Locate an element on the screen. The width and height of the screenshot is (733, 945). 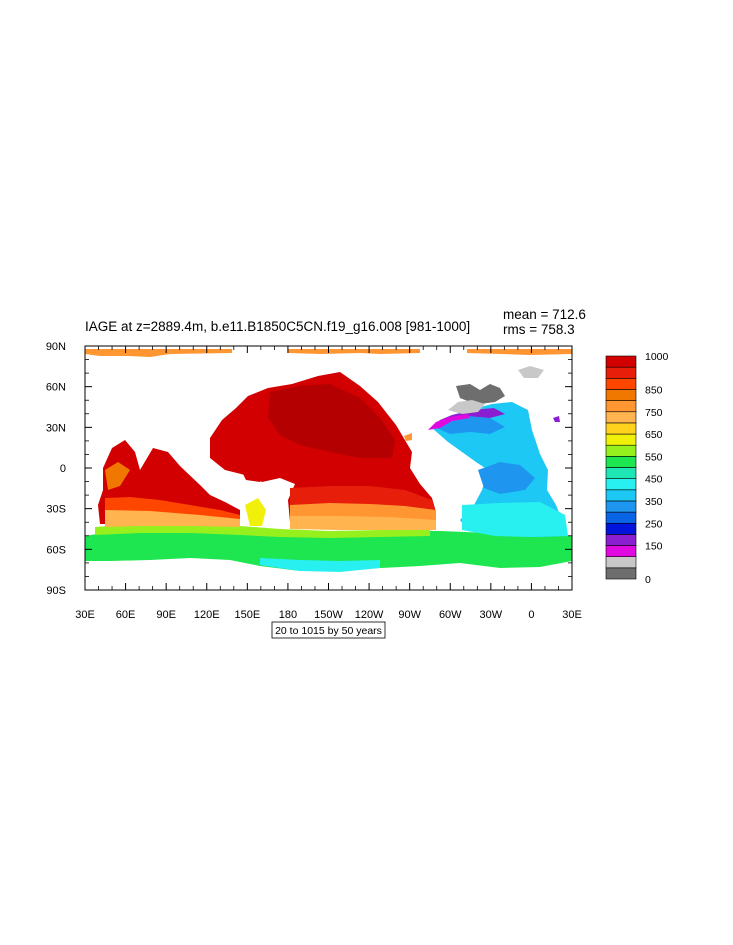
y-tick-label: 0 is located at coordinates (63, 469).